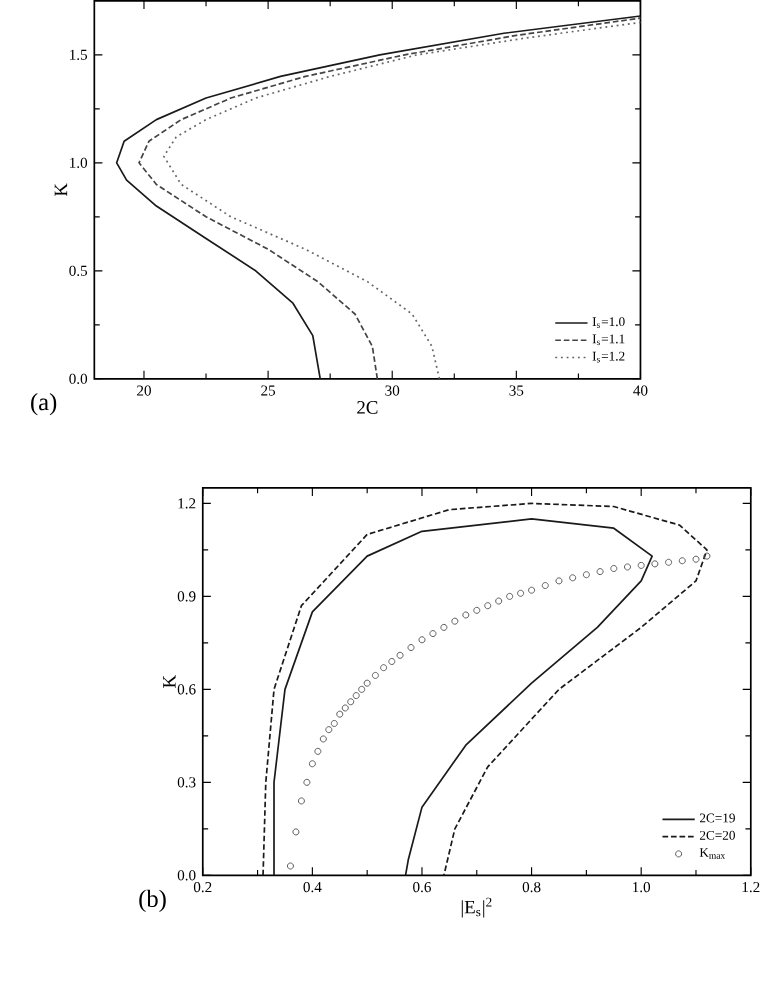 The width and height of the screenshot is (766, 990). What do you see at coordinates (476, 907) in the screenshot?
I see `x-axis-title: |E$_{s}$|$^{2}$` at bounding box center [476, 907].